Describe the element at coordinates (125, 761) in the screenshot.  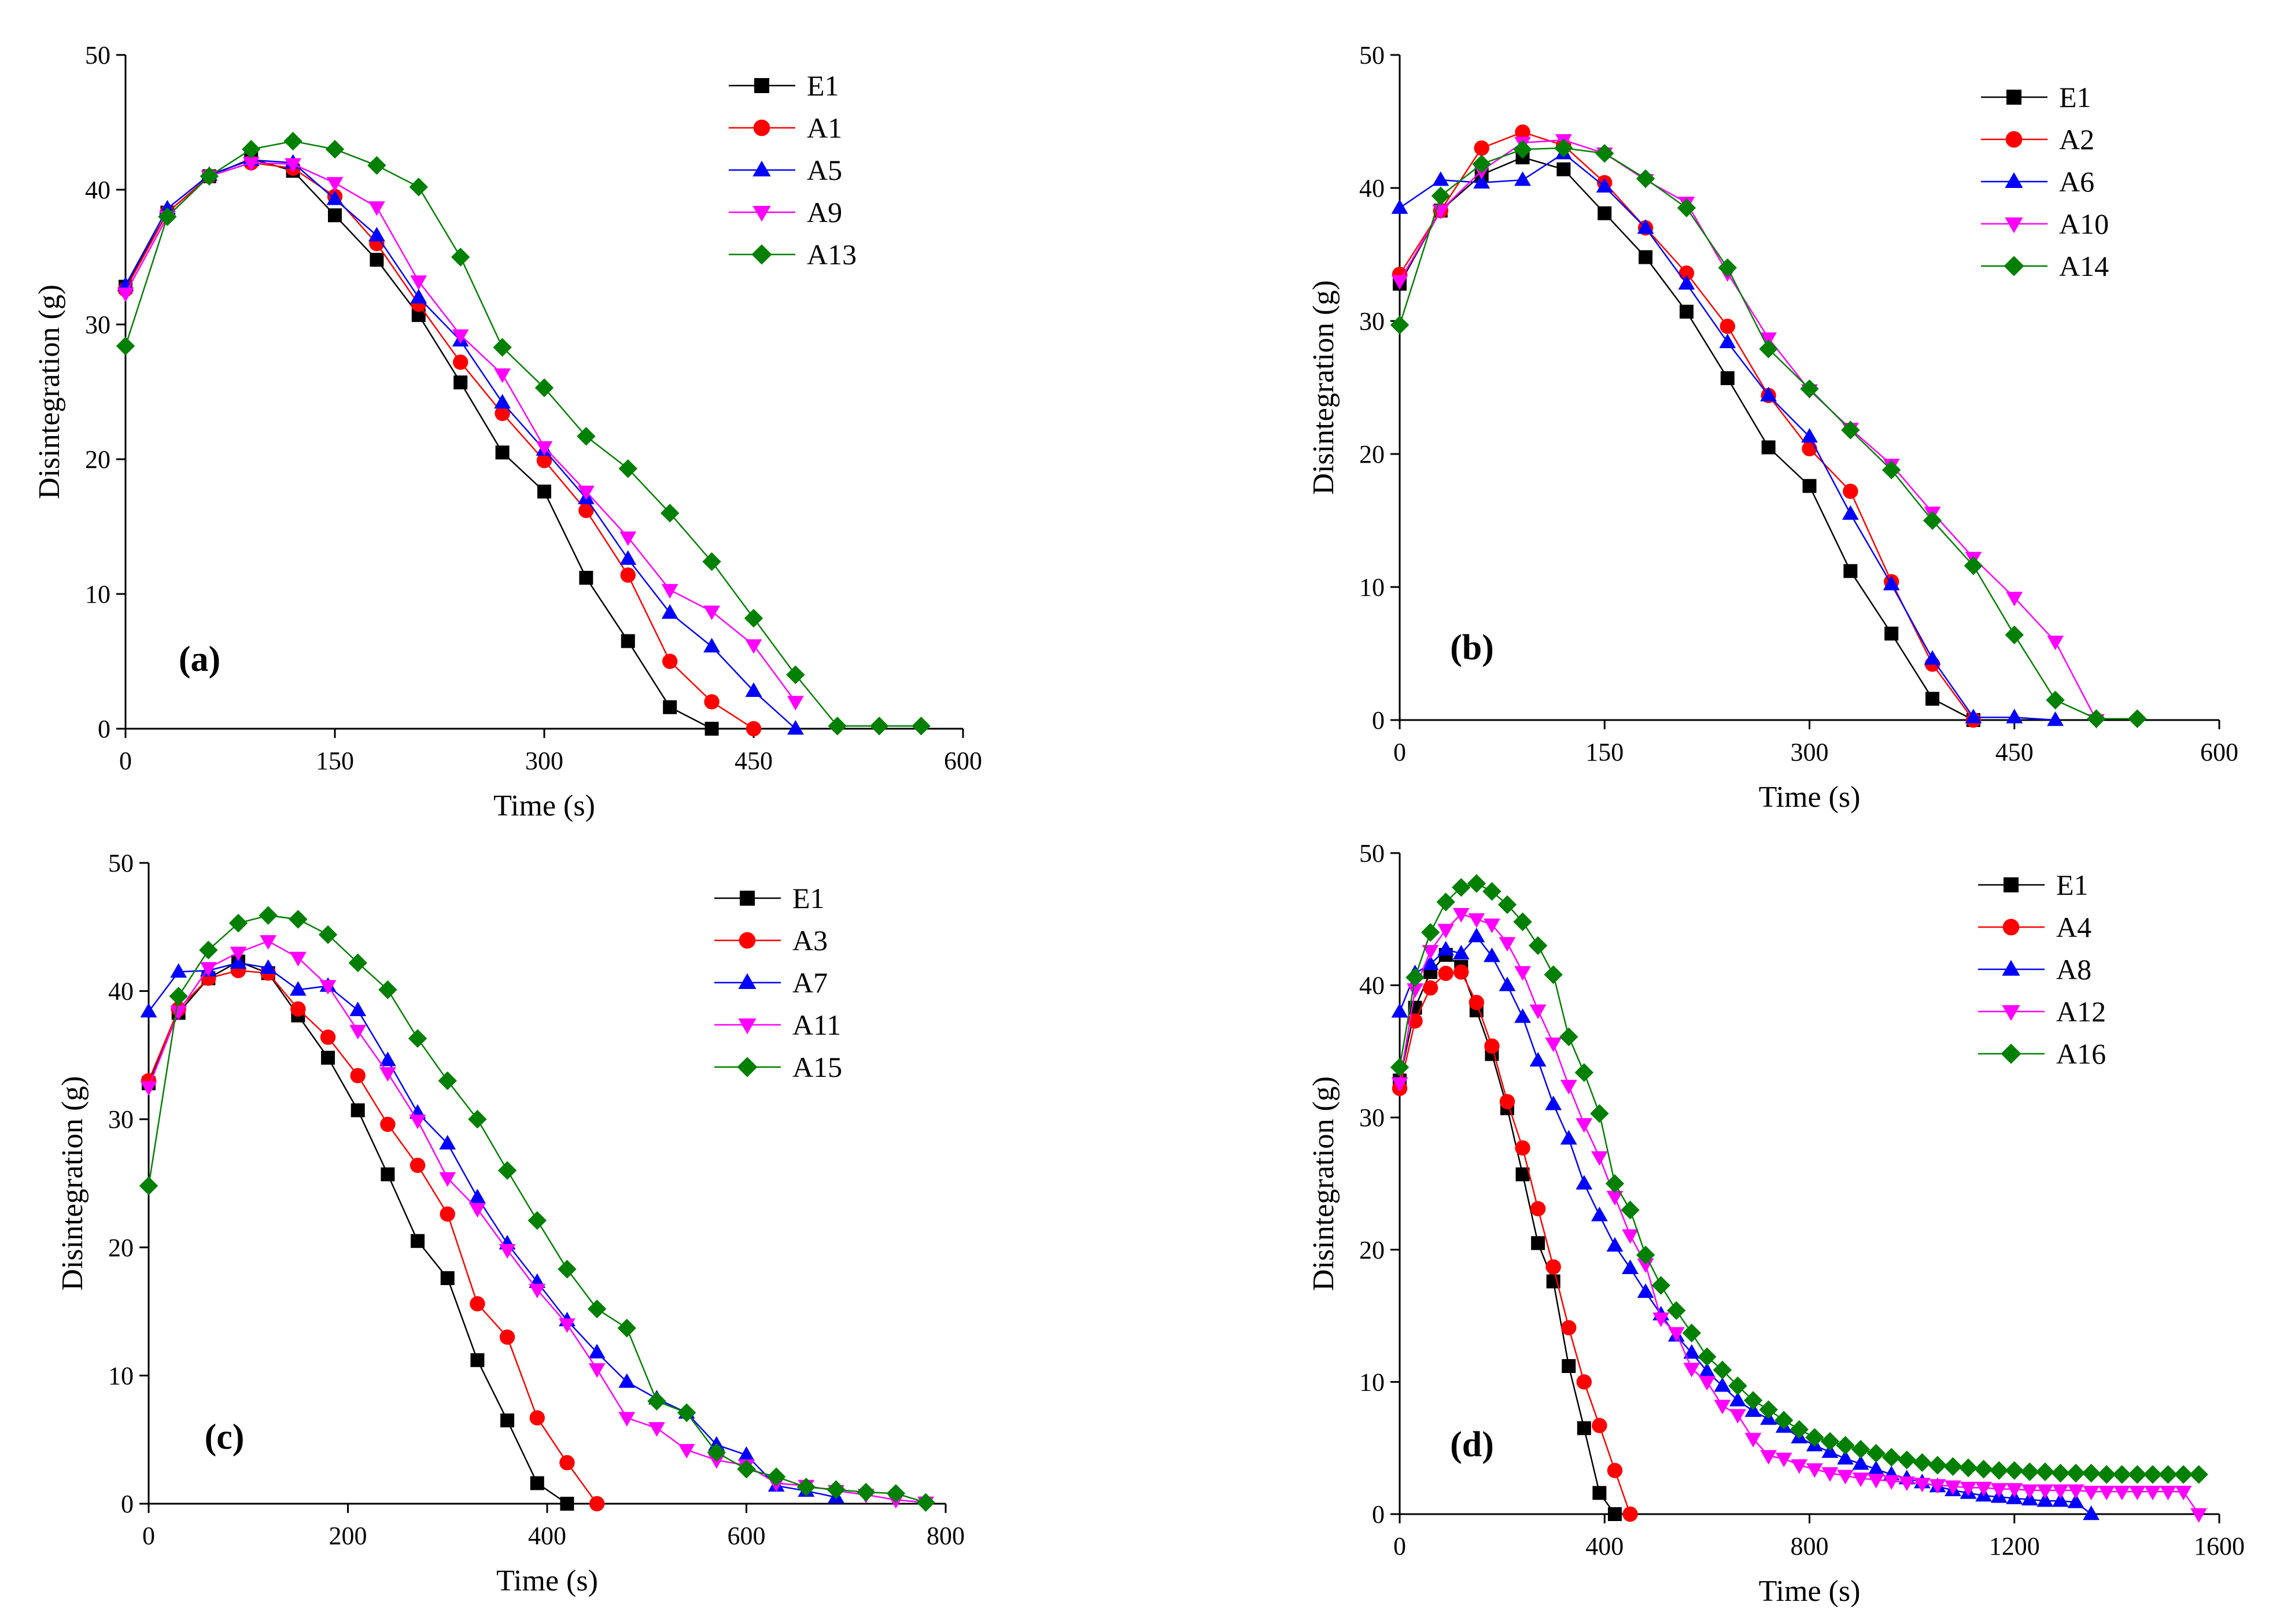
I see `x-tick-label: 0` at that location.